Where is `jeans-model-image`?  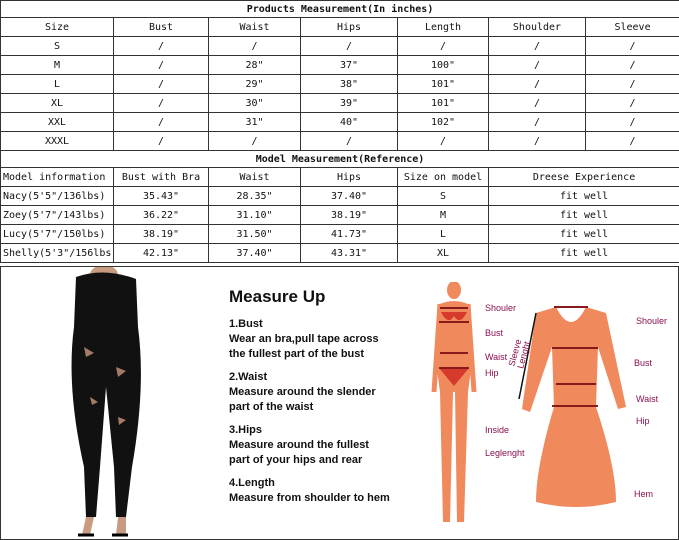 jeans-model-image is located at coordinates (131, 403).